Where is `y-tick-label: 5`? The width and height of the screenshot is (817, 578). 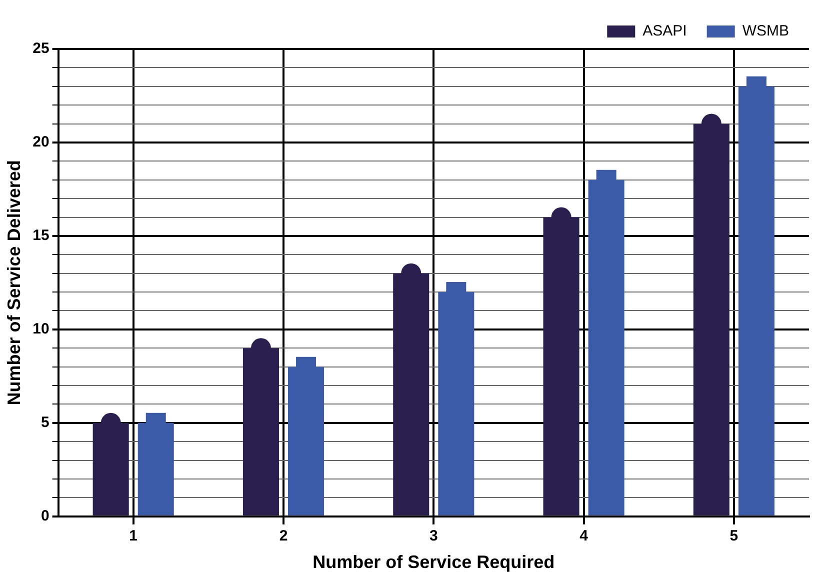 y-tick-label: 5 is located at coordinates (45, 423).